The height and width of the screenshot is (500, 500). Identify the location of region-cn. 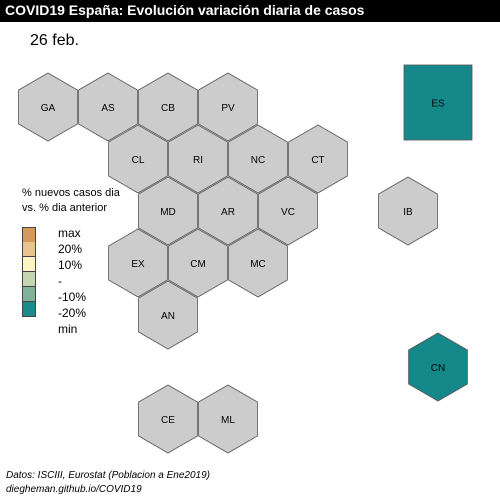
(438, 367).